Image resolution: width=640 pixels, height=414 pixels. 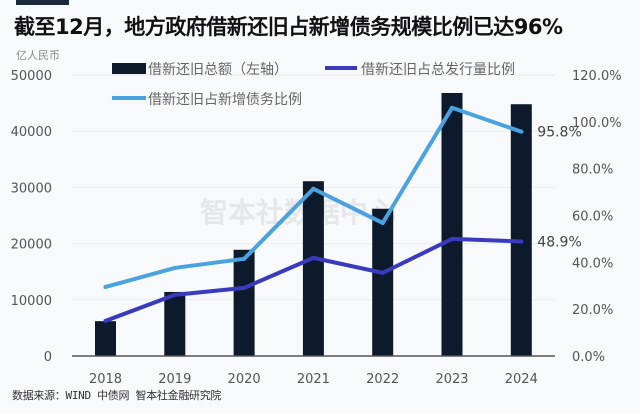 What do you see at coordinates (383, 282) in the screenshot?
I see `bar-2022` at bounding box center [383, 282].